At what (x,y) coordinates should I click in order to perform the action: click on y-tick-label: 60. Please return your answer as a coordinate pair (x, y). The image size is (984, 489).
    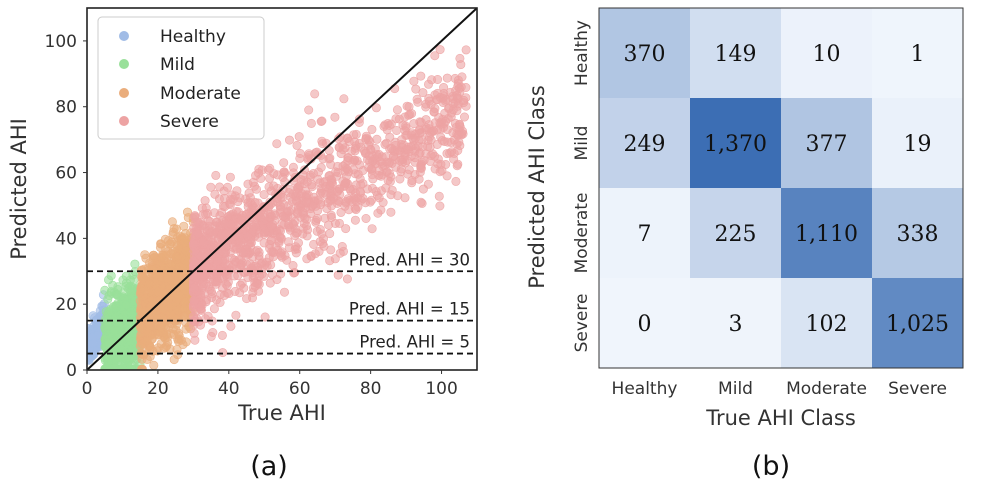
    Looking at the image, I should click on (66, 174).